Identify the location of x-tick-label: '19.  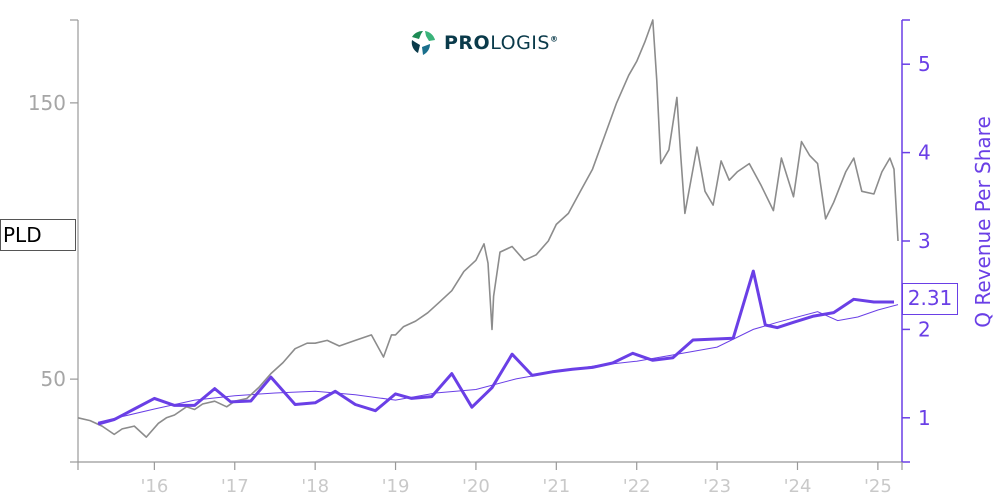
(396, 486).